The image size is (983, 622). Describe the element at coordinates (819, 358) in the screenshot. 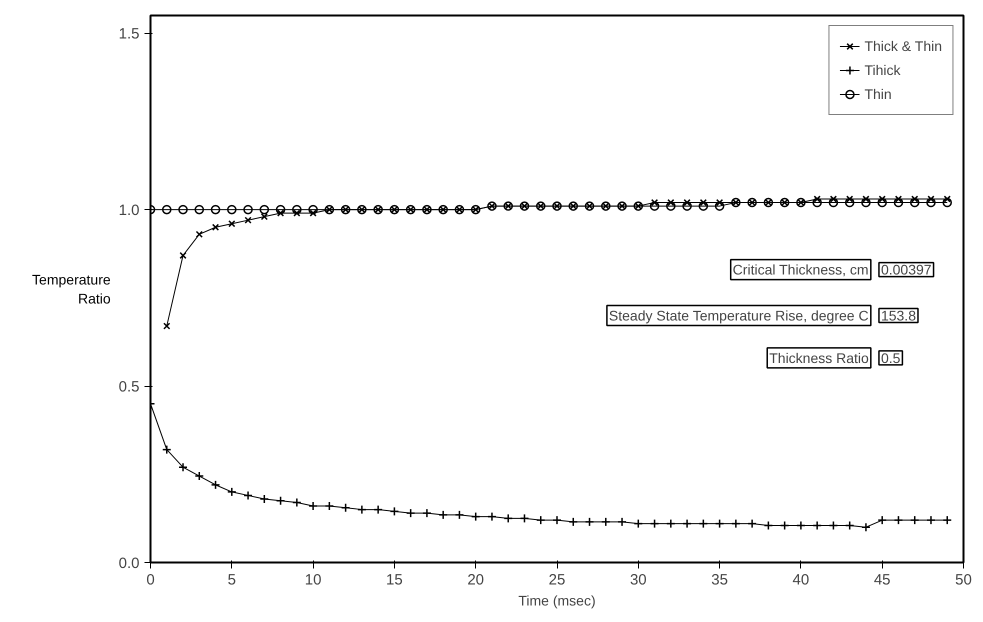

I see `annotation: Thickness Ratio` at that location.